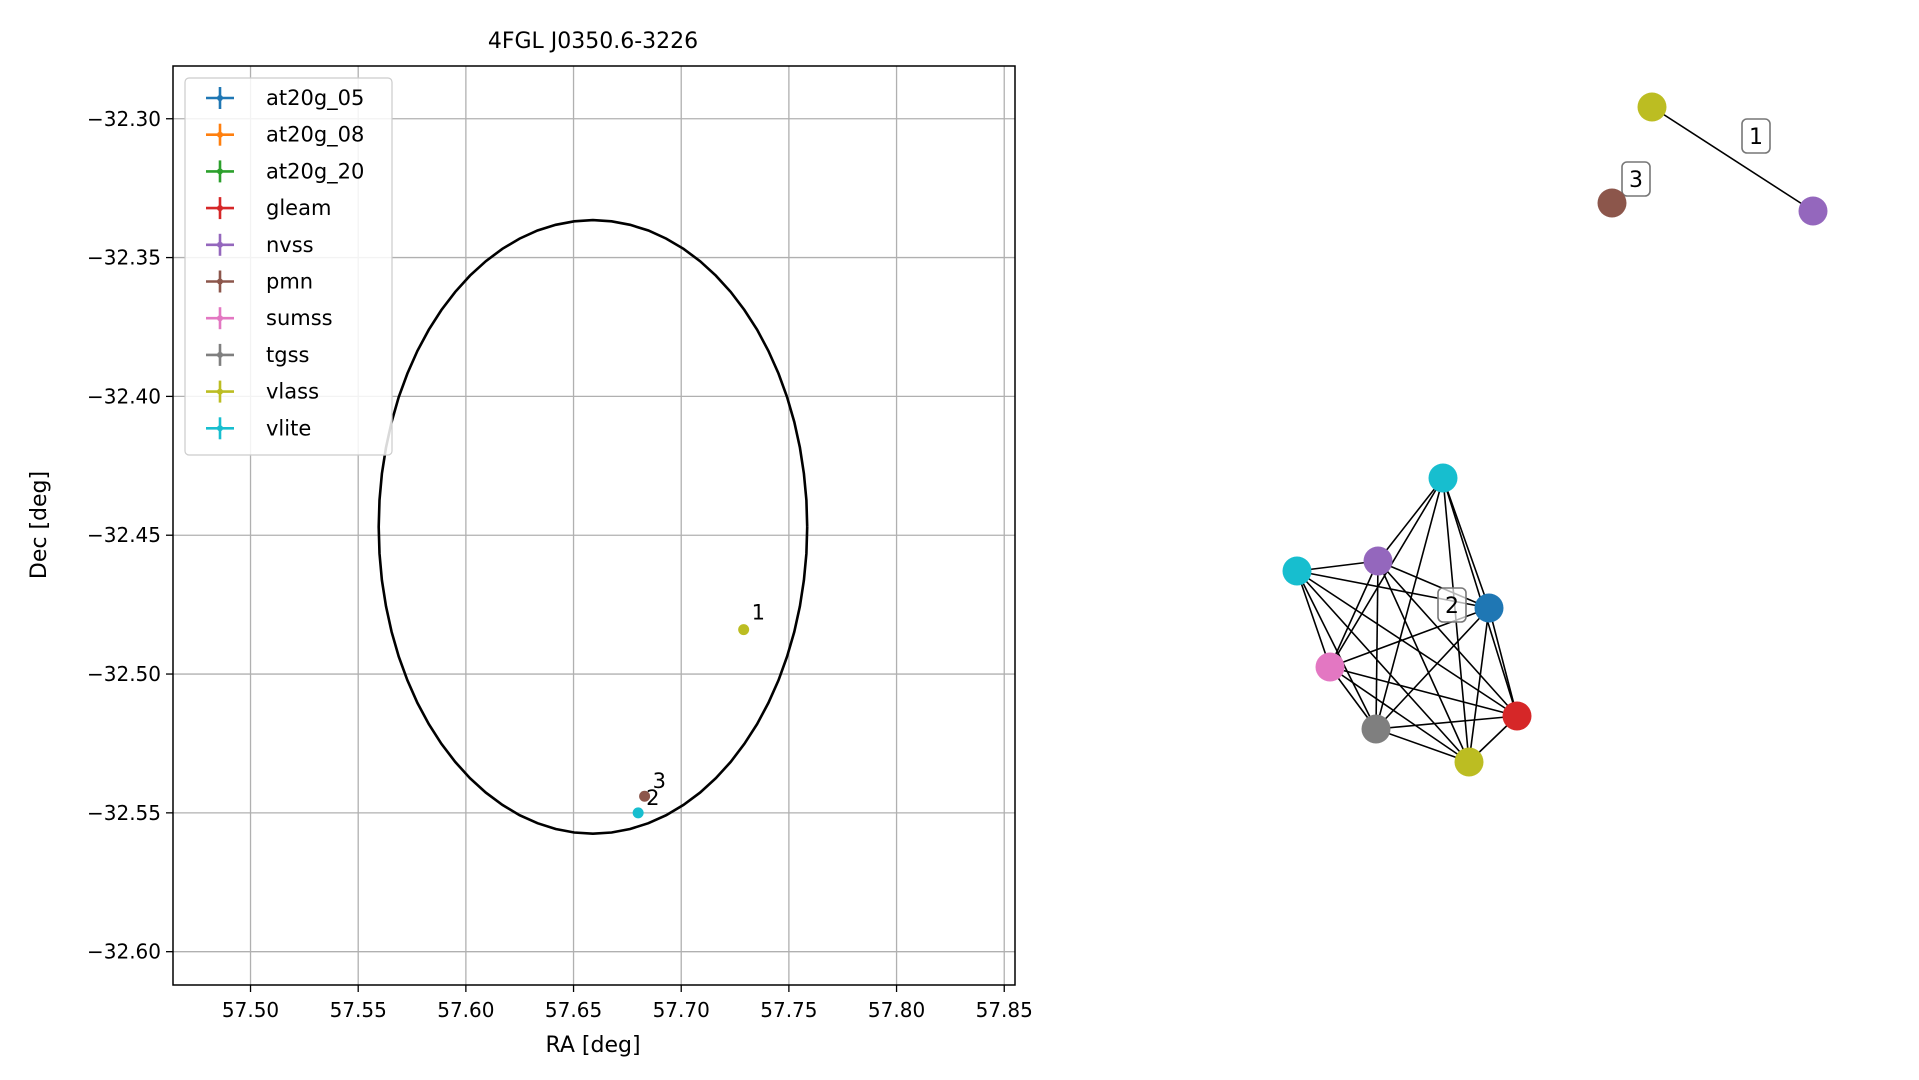  I want to click on y-tick-label: −32.35, so click(124, 258).